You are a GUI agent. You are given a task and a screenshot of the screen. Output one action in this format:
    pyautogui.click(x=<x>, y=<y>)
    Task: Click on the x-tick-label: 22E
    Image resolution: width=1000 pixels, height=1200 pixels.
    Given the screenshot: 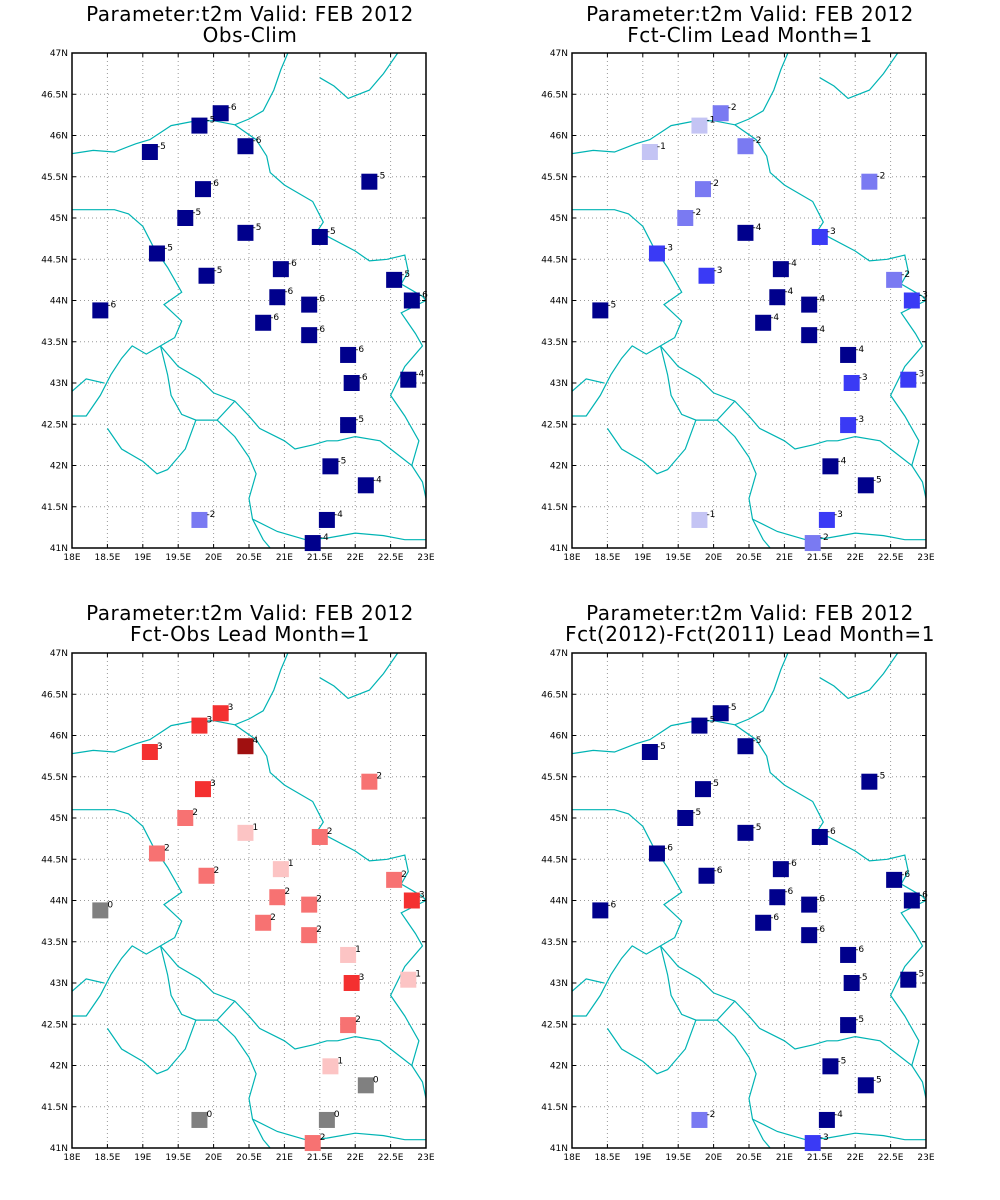 What is the action you would take?
    pyautogui.click(x=855, y=558)
    